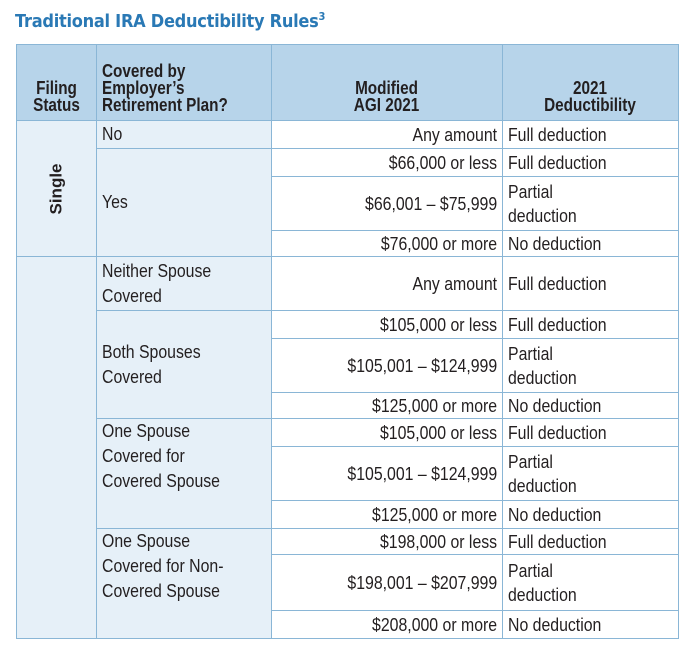 The height and width of the screenshot is (651, 700). What do you see at coordinates (143, 88) in the screenshot?
I see `header-covered-line-2: Employer’s` at bounding box center [143, 88].